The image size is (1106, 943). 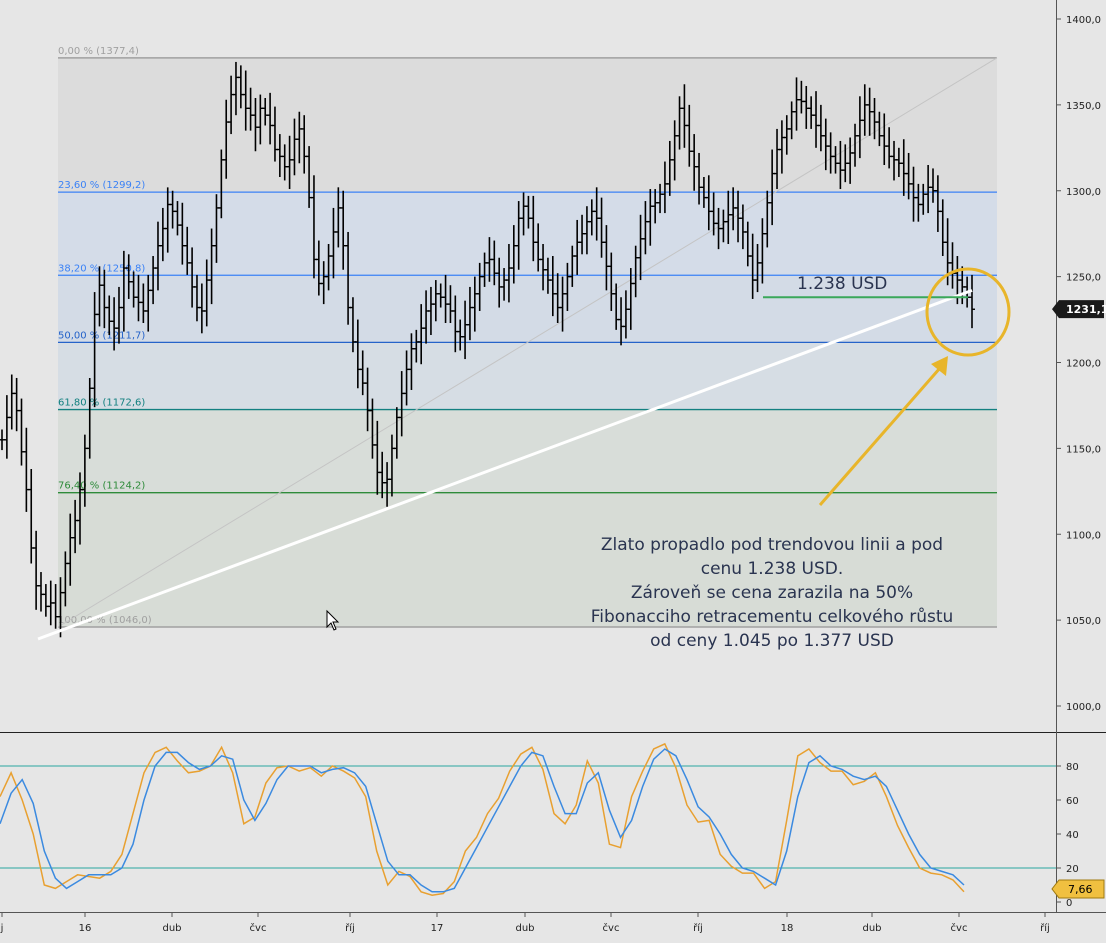 What do you see at coordinates (787, 928) in the screenshot?
I see `time-tick-label: 18` at bounding box center [787, 928].